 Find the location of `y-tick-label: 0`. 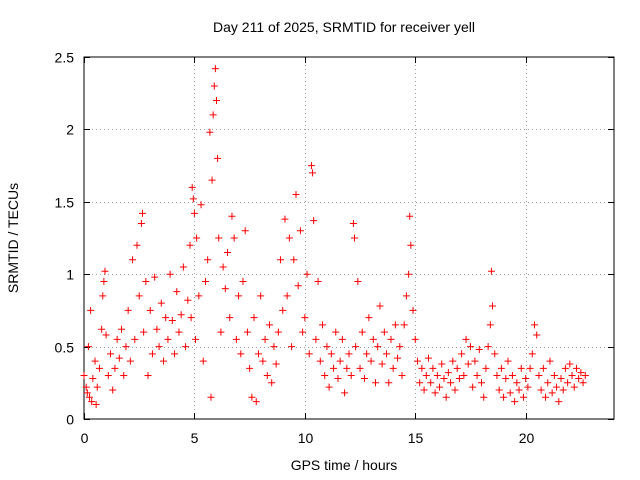

y-tick-label: 0 is located at coordinates (70, 420).